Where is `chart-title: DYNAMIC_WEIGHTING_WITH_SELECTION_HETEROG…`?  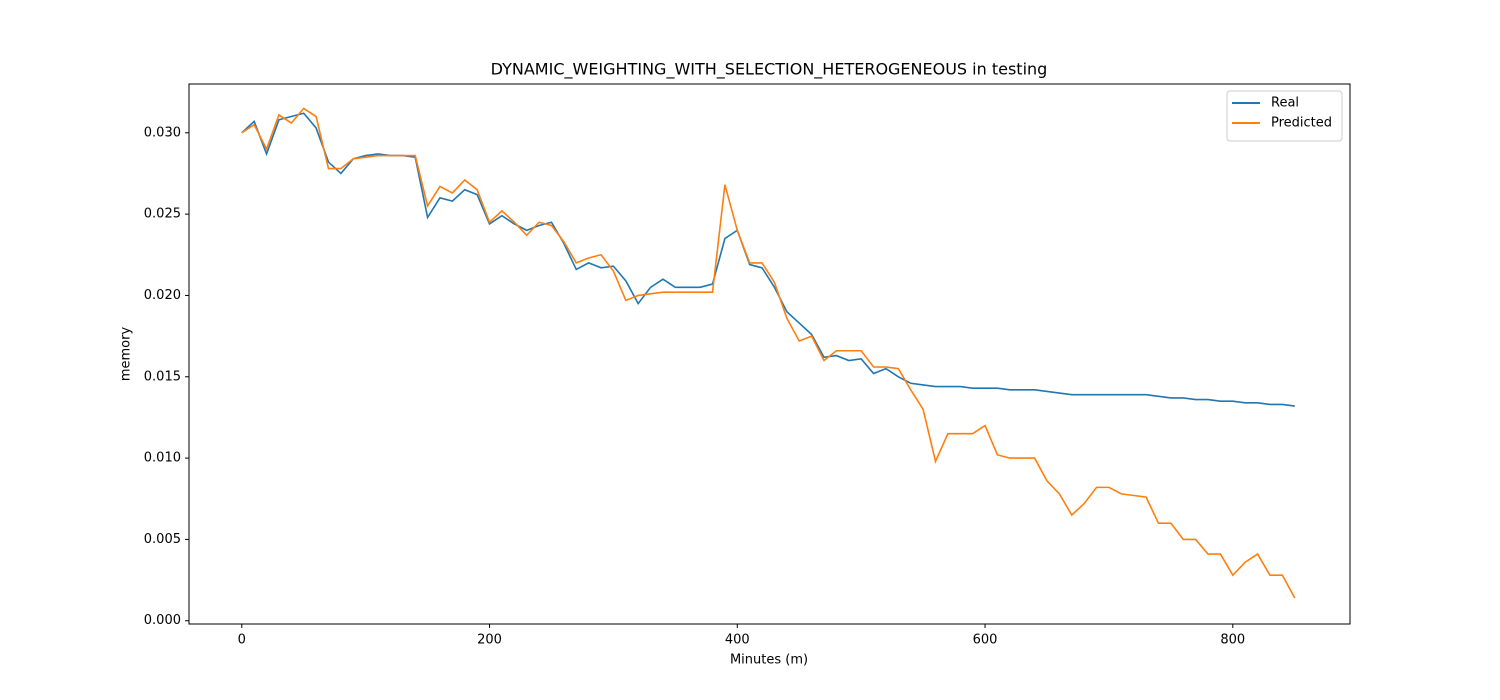 chart-title: DYNAMIC_WEIGHTING_WITH_SELECTION_HETEROG… is located at coordinates (769, 70).